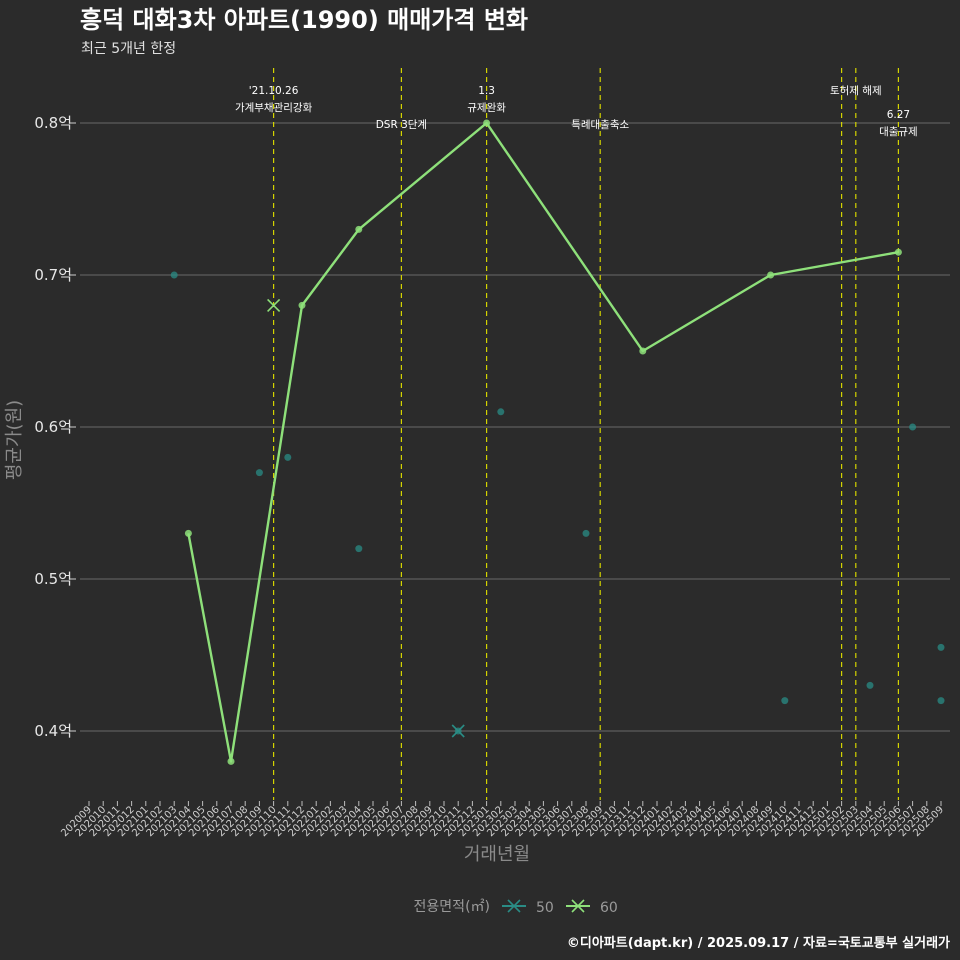  I want to click on event-label: 특례대출축소, so click(600, 125).